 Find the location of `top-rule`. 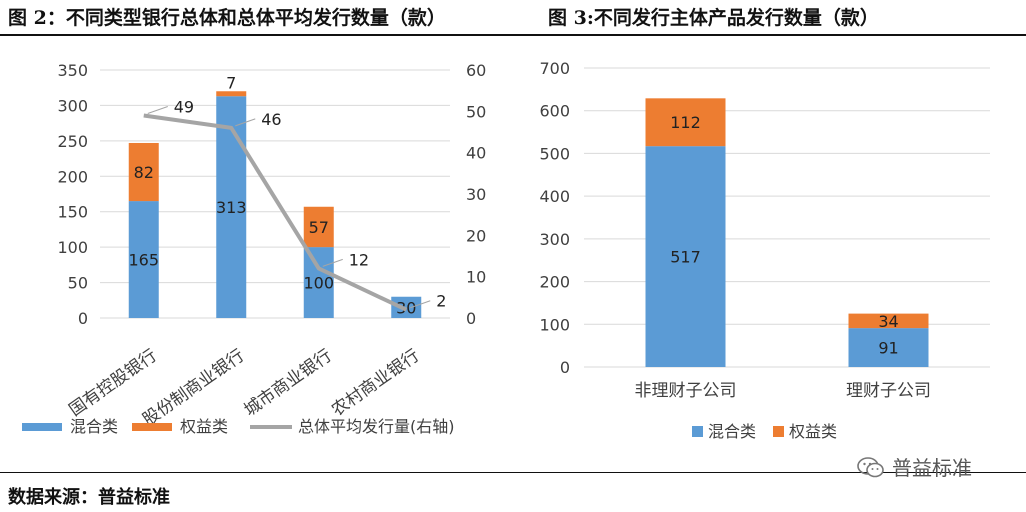

top-rule is located at coordinates (513, 35).